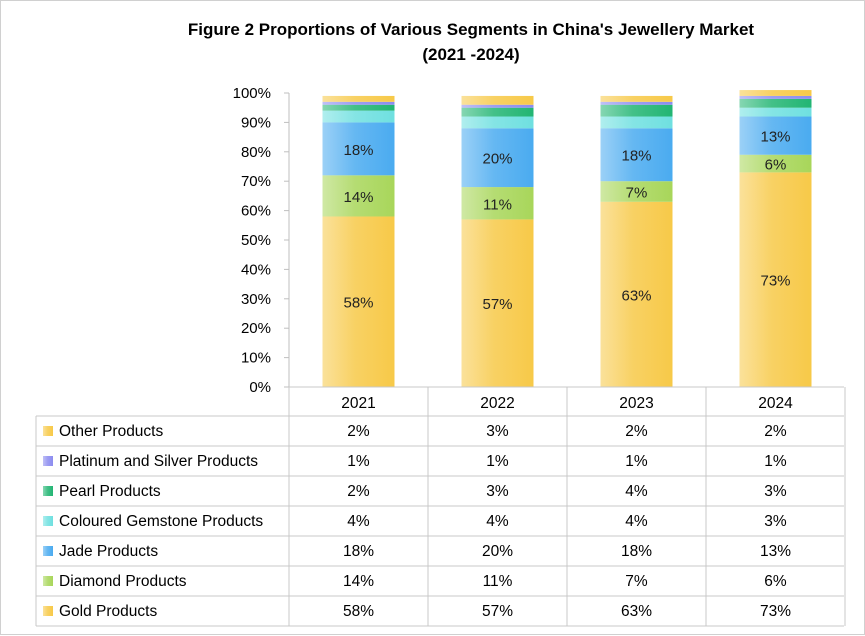 The image size is (865, 636). I want to click on y-tick-label: 70%, so click(256, 181).